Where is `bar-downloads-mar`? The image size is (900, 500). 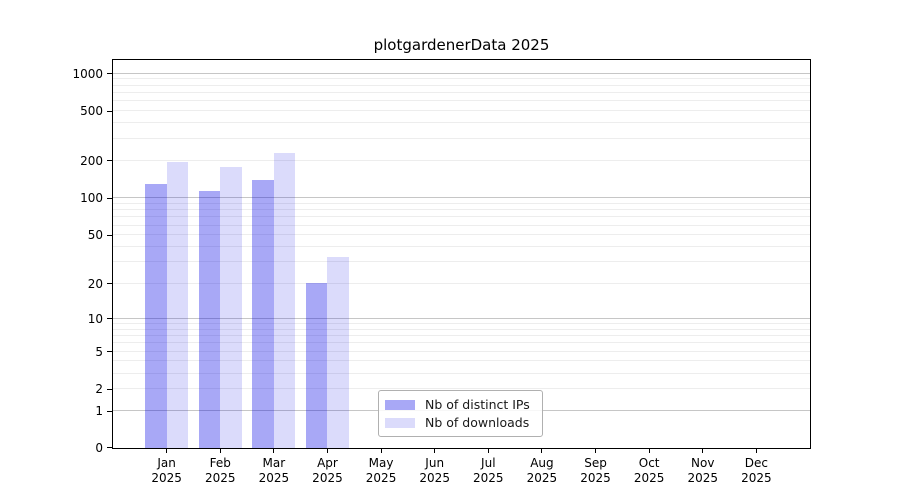 bar-downloads-mar is located at coordinates (284, 300).